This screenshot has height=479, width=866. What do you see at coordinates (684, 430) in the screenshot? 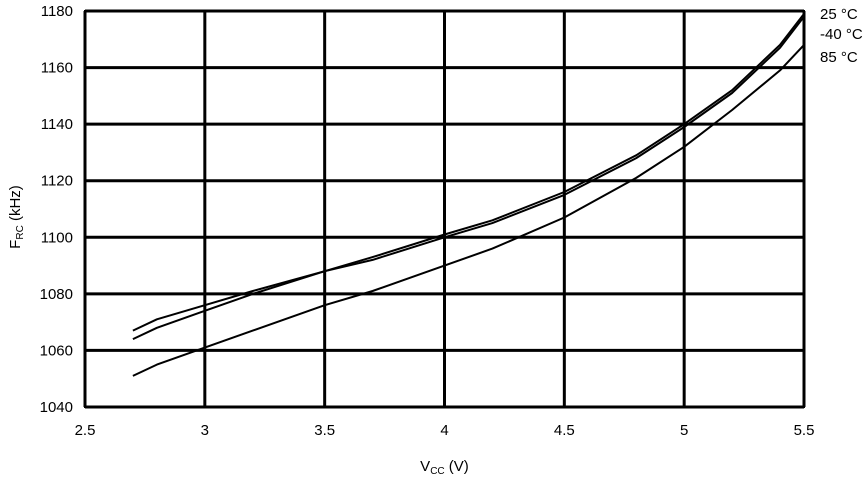
I see `x-tick-label: 5` at bounding box center [684, 430].